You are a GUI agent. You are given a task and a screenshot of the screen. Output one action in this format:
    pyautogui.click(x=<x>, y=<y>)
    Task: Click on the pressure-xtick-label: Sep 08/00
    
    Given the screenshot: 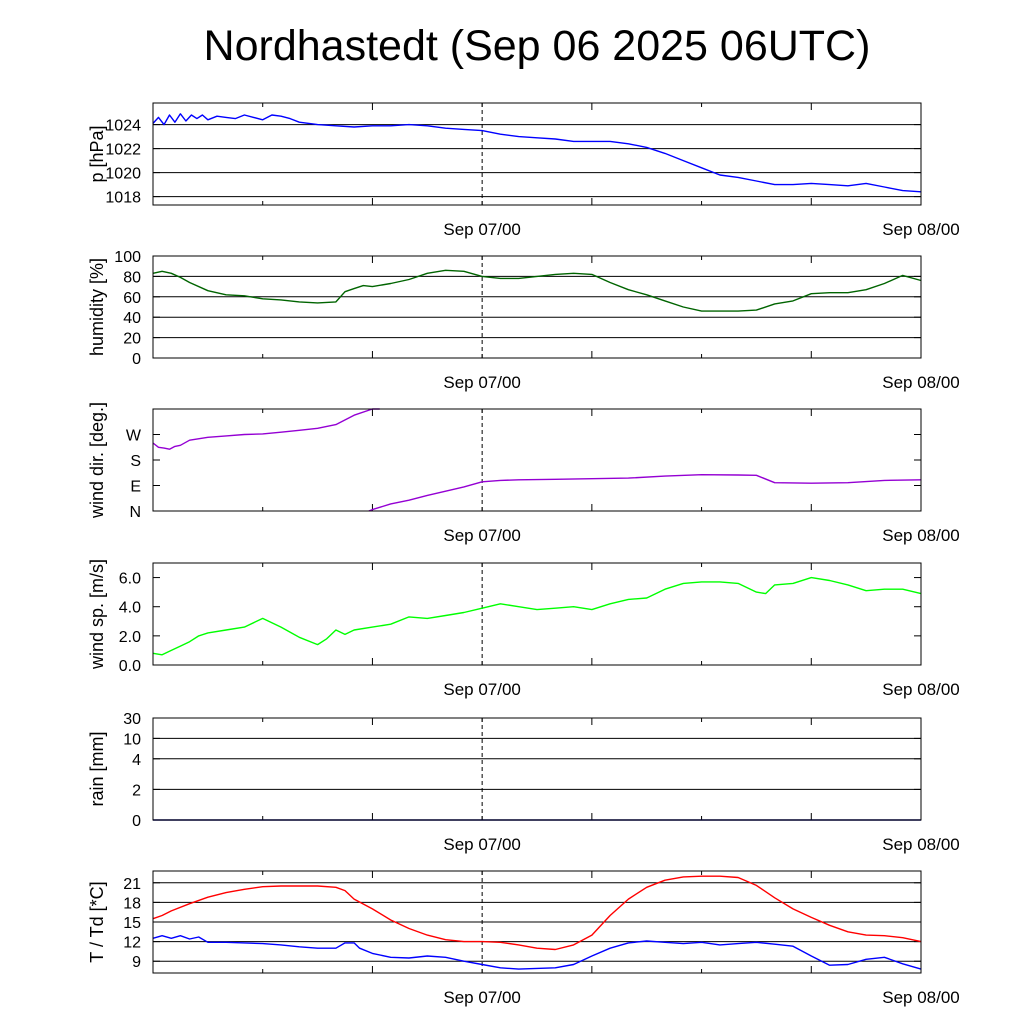 What is the action you would take?
    pyautogui.click(x=921, y=229)
    